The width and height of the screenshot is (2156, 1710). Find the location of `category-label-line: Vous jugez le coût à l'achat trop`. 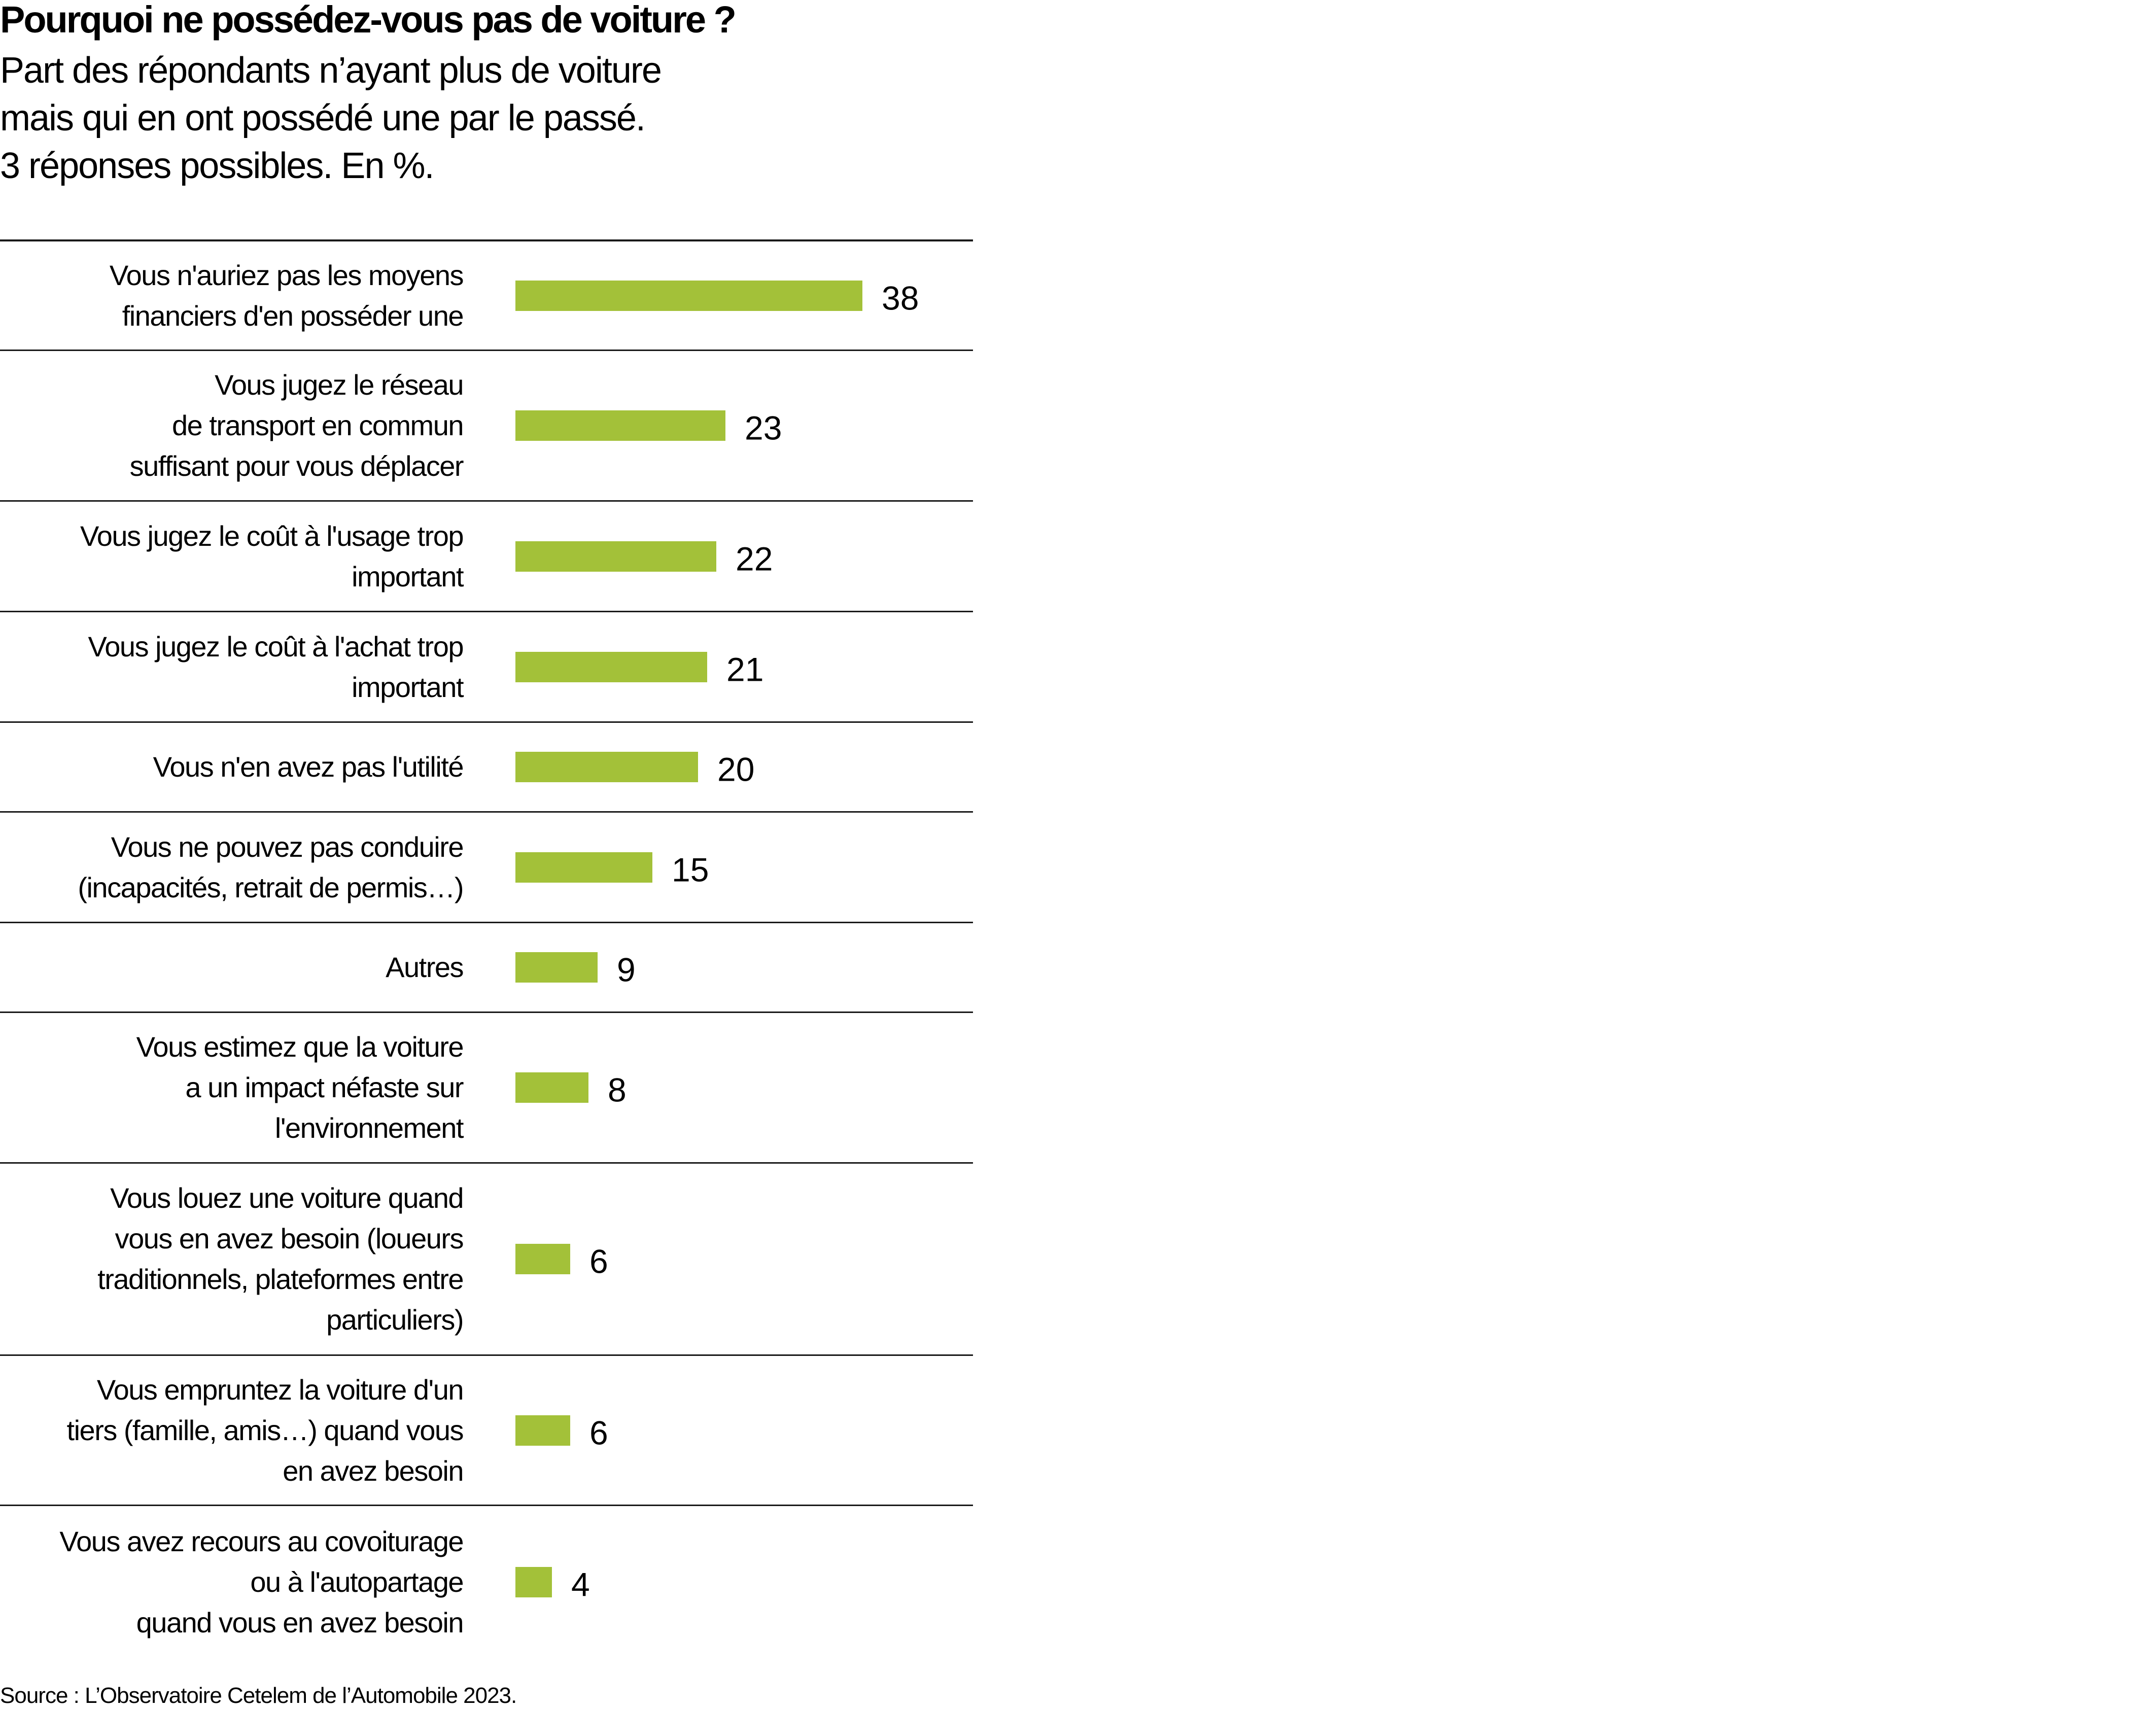

category-label-line: Vous jugez le coût à l'achat trop is located at coordinates (276, 646).